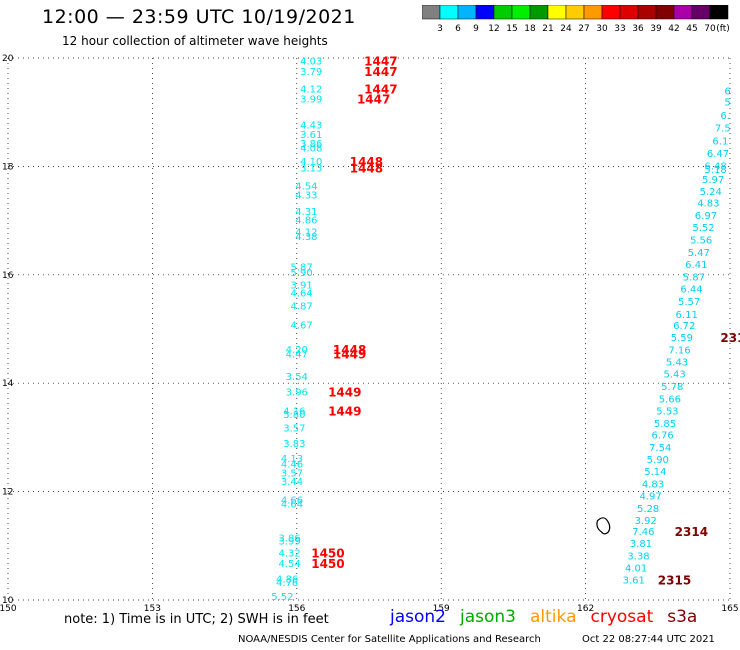 This screenshot has width=740, height=650. I want to click on swh-value: 3.92, so click(646, 521).